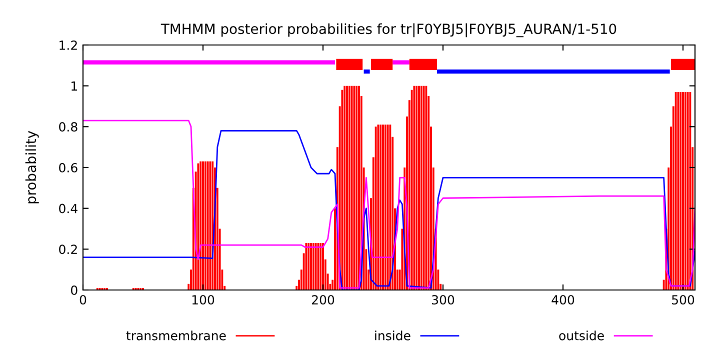 Image resolution: width=710 pixels, height=350 pixels. I want to click on y-tick-label: 1.2, so click(68, 45).